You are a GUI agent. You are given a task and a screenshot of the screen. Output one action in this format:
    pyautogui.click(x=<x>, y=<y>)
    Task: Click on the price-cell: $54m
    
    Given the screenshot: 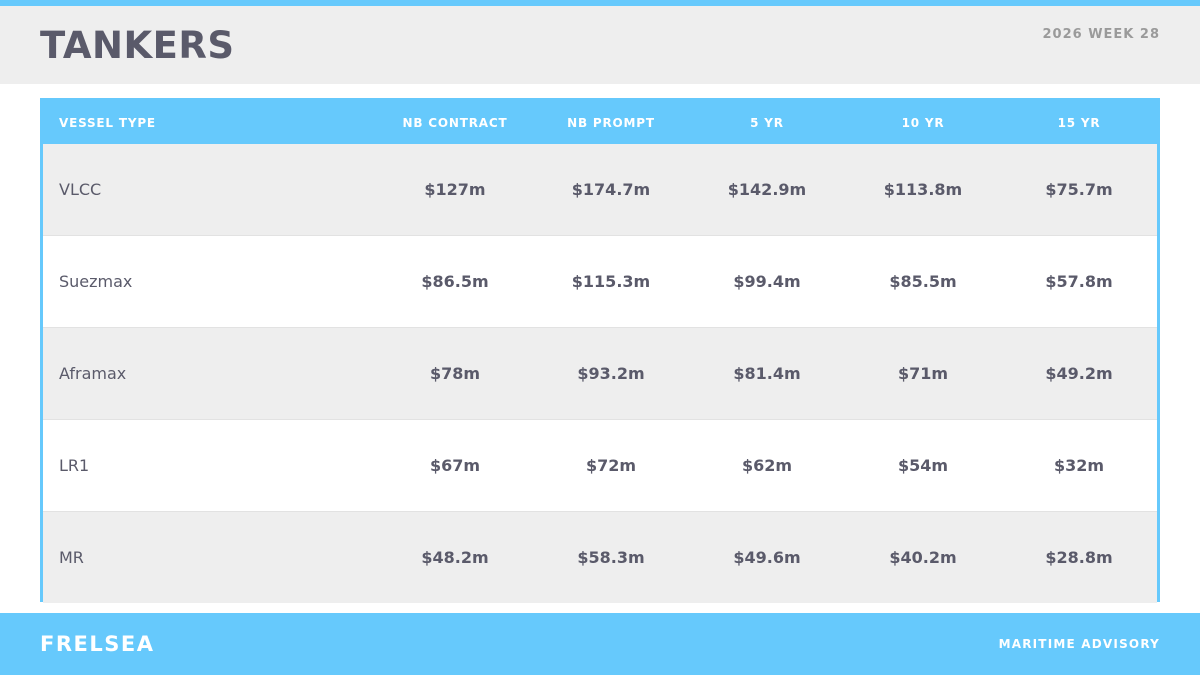 What is the action you would take?
    pyautogui.click(x=923, y=465)
    